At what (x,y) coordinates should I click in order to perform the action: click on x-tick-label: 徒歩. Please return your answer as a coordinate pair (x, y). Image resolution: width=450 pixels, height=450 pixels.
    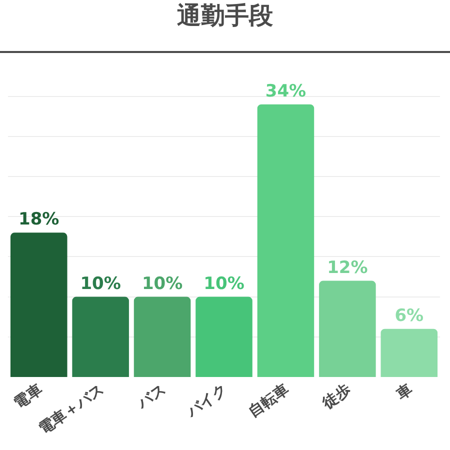
    Looking at the image, I should click on (336, 396).